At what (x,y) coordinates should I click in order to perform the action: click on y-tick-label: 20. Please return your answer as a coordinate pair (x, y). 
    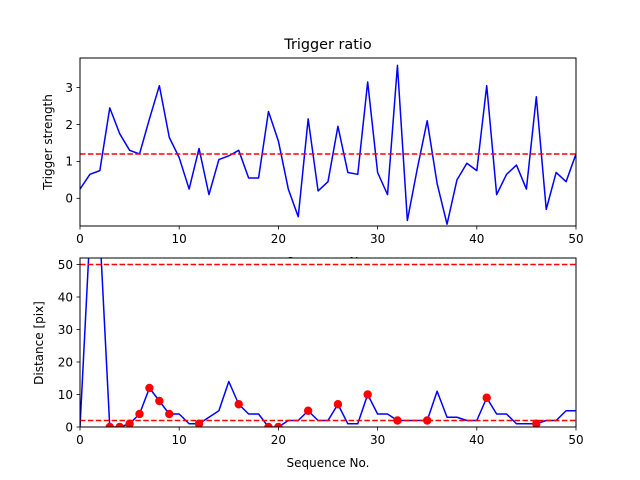
    Looking at the image, I should click on (65, 362).